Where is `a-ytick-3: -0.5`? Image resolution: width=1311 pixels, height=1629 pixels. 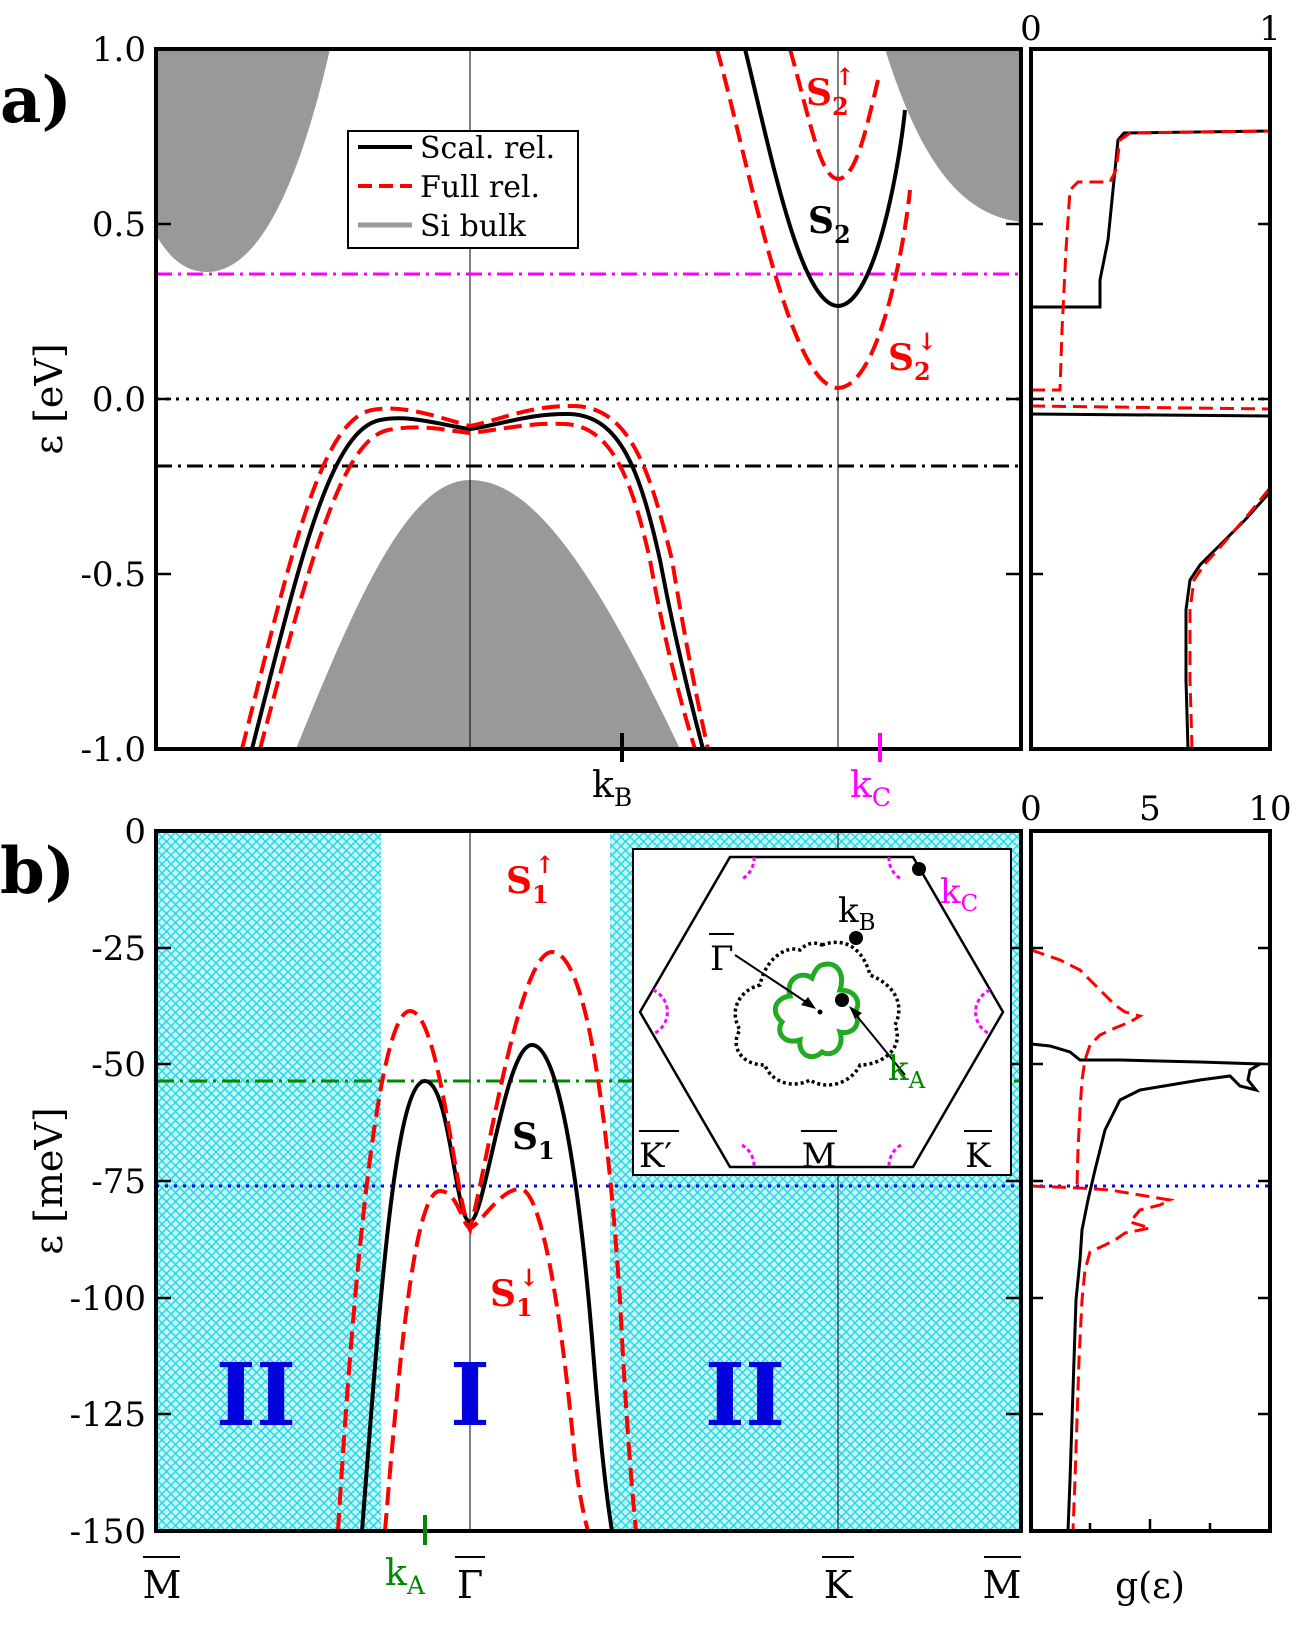 a-ytick-3: -0.5 is located at coordinates (113, 575).